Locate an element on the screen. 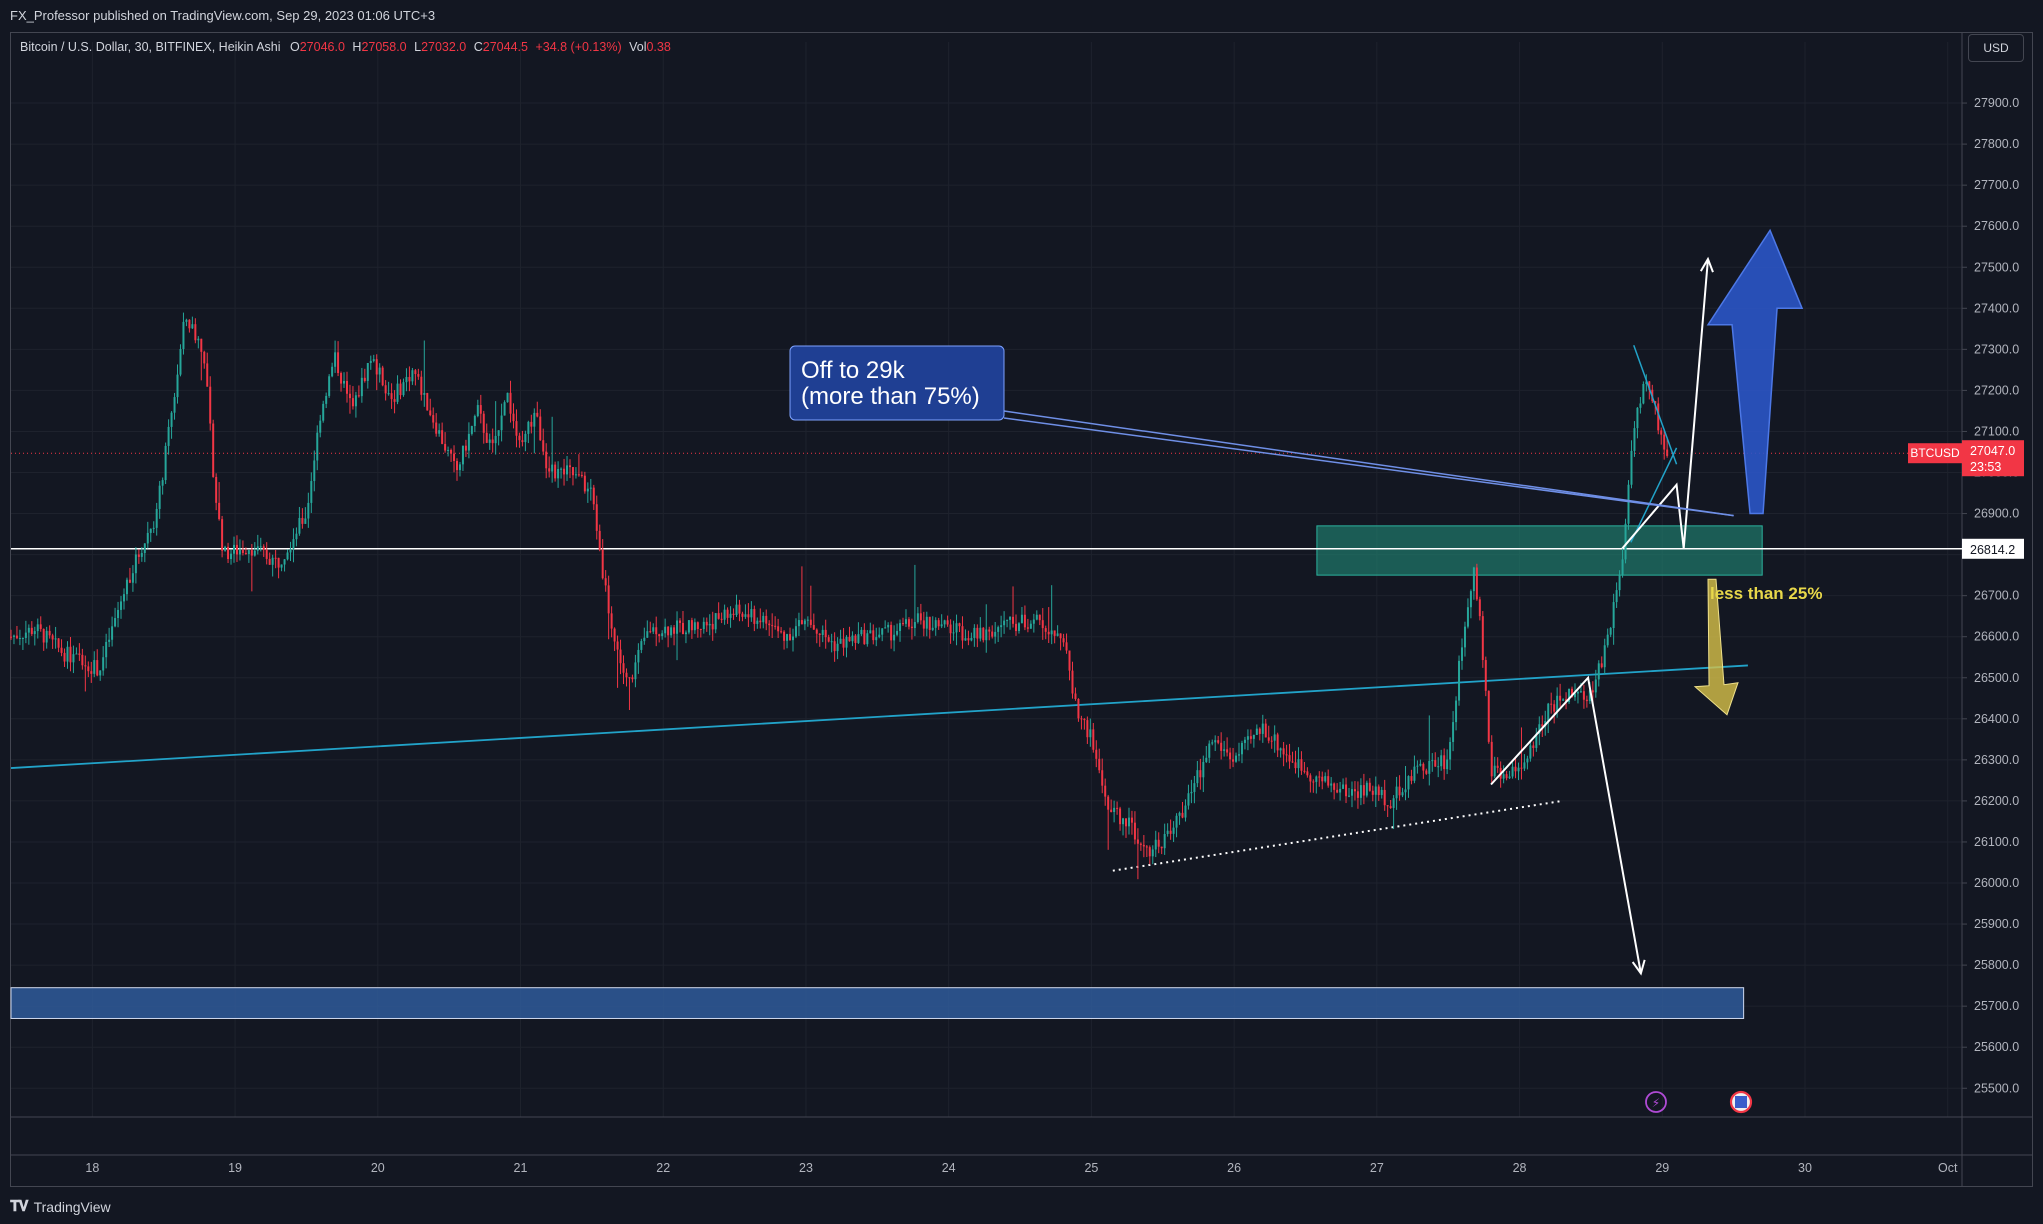 Image resolution: width=2043 pixels, height=1224 pixels. lightning-event-icon is located at coordinates (1656, 1102).